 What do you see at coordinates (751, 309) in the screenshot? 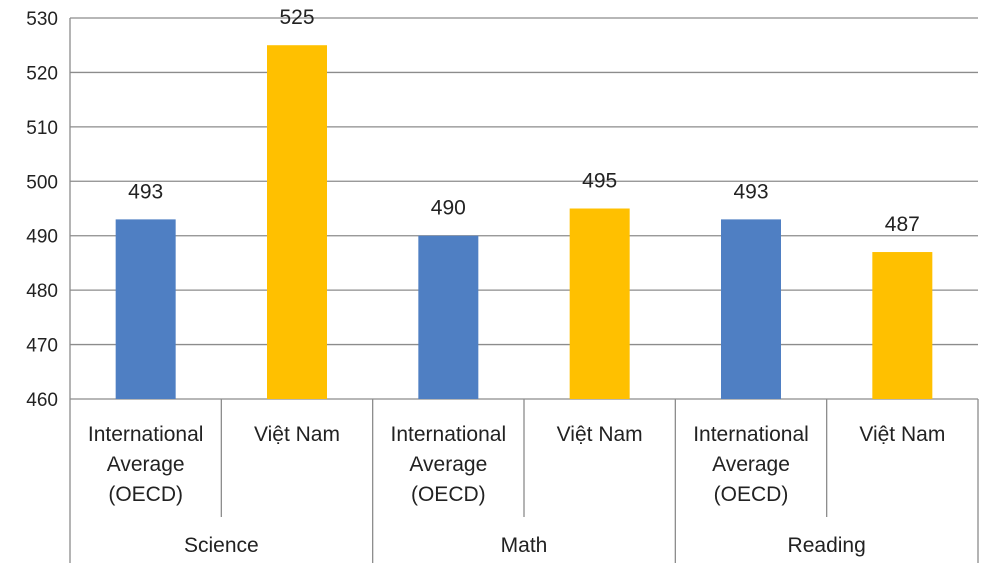
I see `bar-reading-oecd` at bounding box center [751, 309].